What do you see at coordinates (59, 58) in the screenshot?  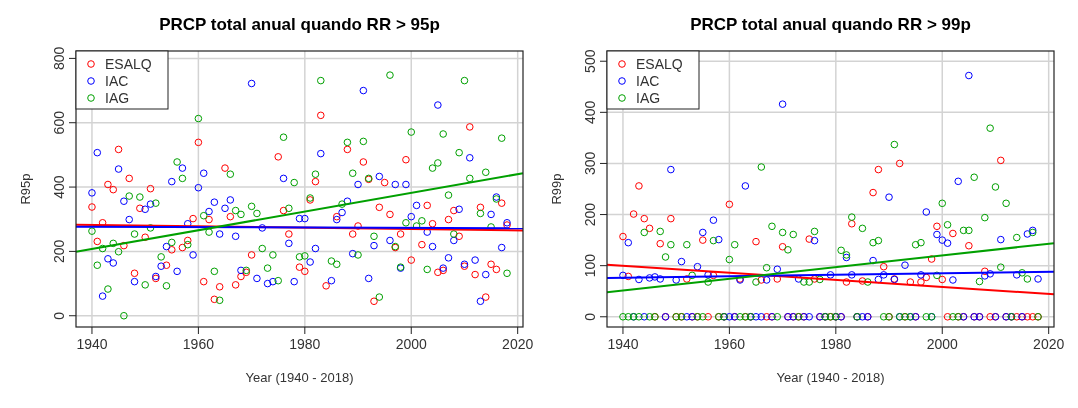 I see `y-tick-label: 800` at bounding box center [59, 58].